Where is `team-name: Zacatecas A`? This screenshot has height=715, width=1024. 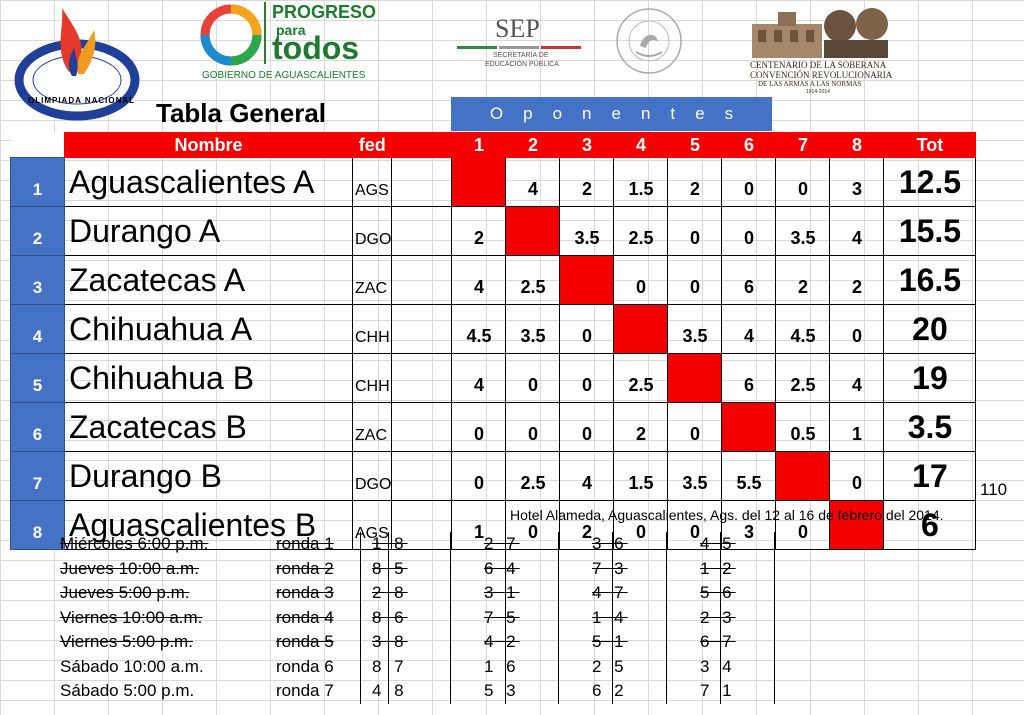
team-name: Zacatecas A is located at coordinates (208, 280).